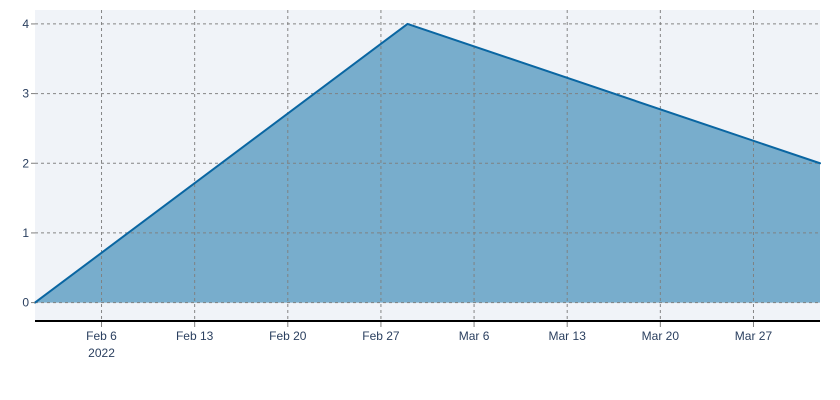 The height and width of the screenshot is (400, 840). Describe the element at coordinates (661, 336) in the screenshot. I see `x-tick-label: Mar 20` at that location.